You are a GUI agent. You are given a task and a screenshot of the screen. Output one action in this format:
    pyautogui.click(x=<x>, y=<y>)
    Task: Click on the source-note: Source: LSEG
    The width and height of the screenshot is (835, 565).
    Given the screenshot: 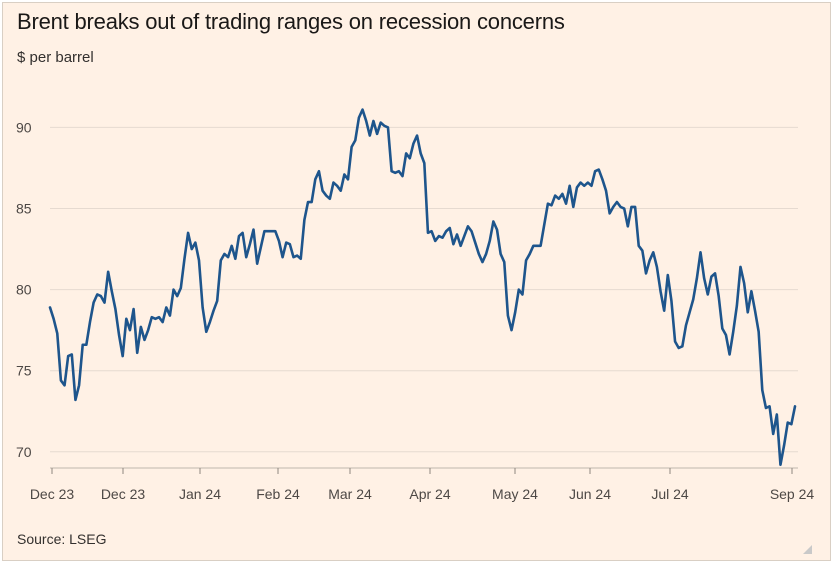 What is the action you would take?
    pyautogui.click(x=62, y=539)
    